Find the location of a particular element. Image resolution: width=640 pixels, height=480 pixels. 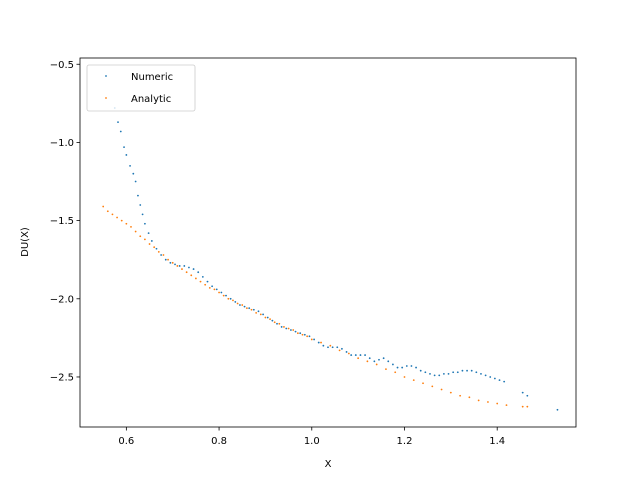

x-tick-label-1: 0.8 is located at coordinates (219, 441).